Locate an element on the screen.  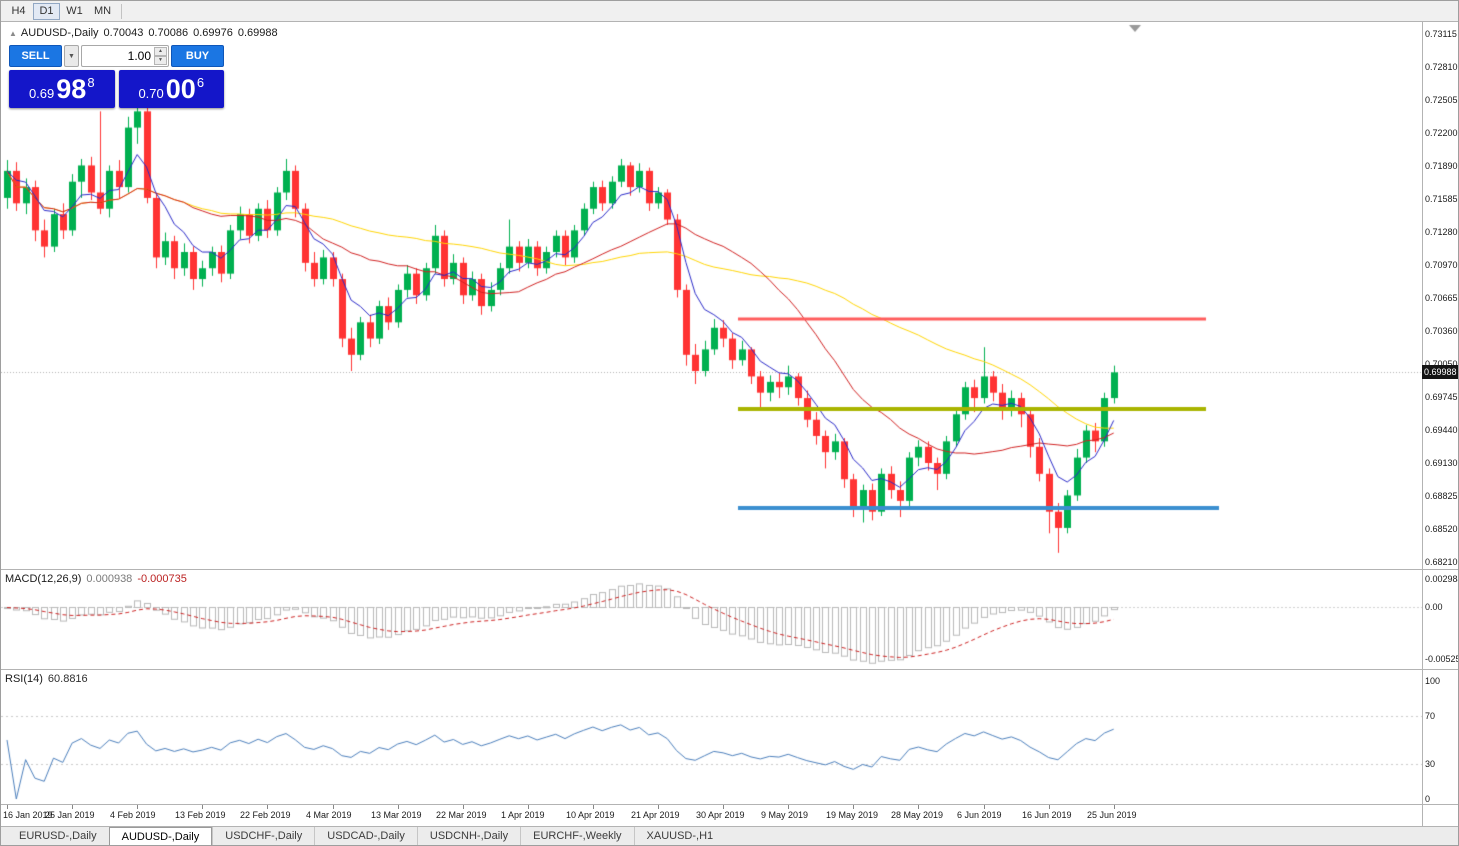
price-axis-label: 0.69440 is located at coordinates (1441, 429).